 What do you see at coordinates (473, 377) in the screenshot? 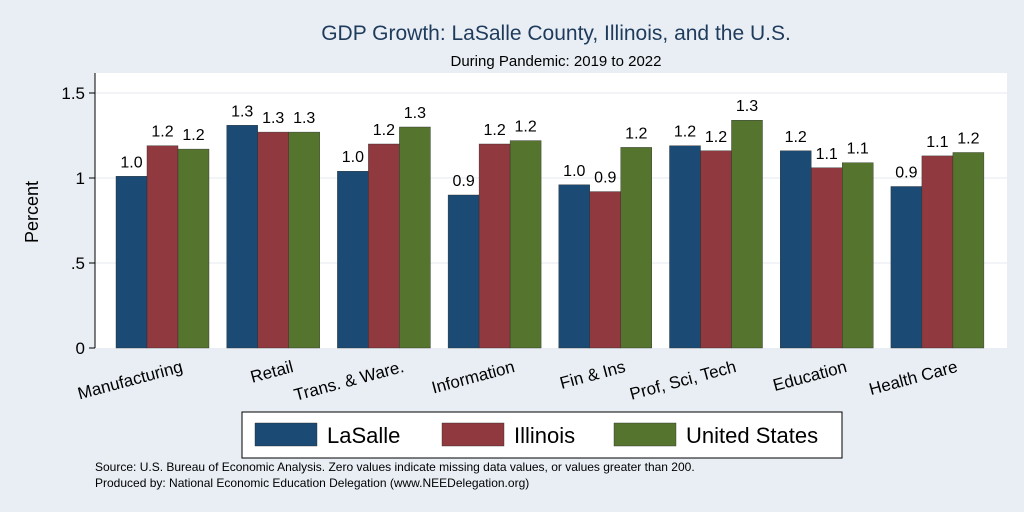
I see `x-tick-label: Information` at bounding box center [473, 377].